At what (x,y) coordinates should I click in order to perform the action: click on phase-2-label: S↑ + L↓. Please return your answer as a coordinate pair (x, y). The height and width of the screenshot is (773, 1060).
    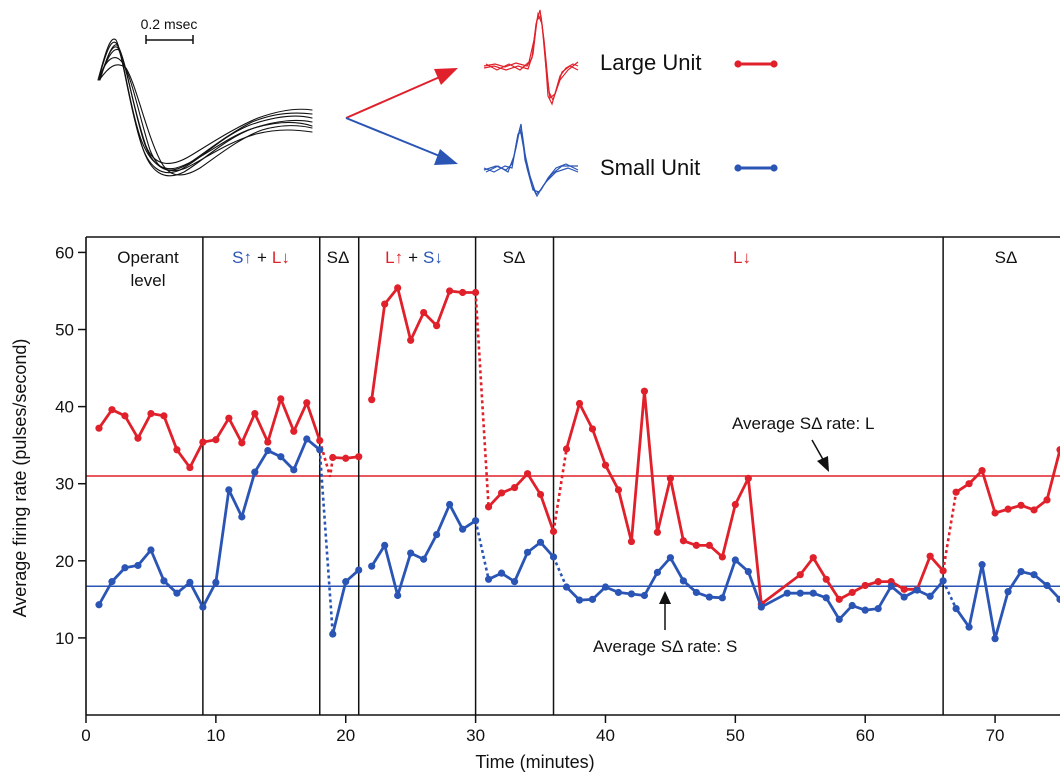
    Looking at the image, I should click on (261, 257).